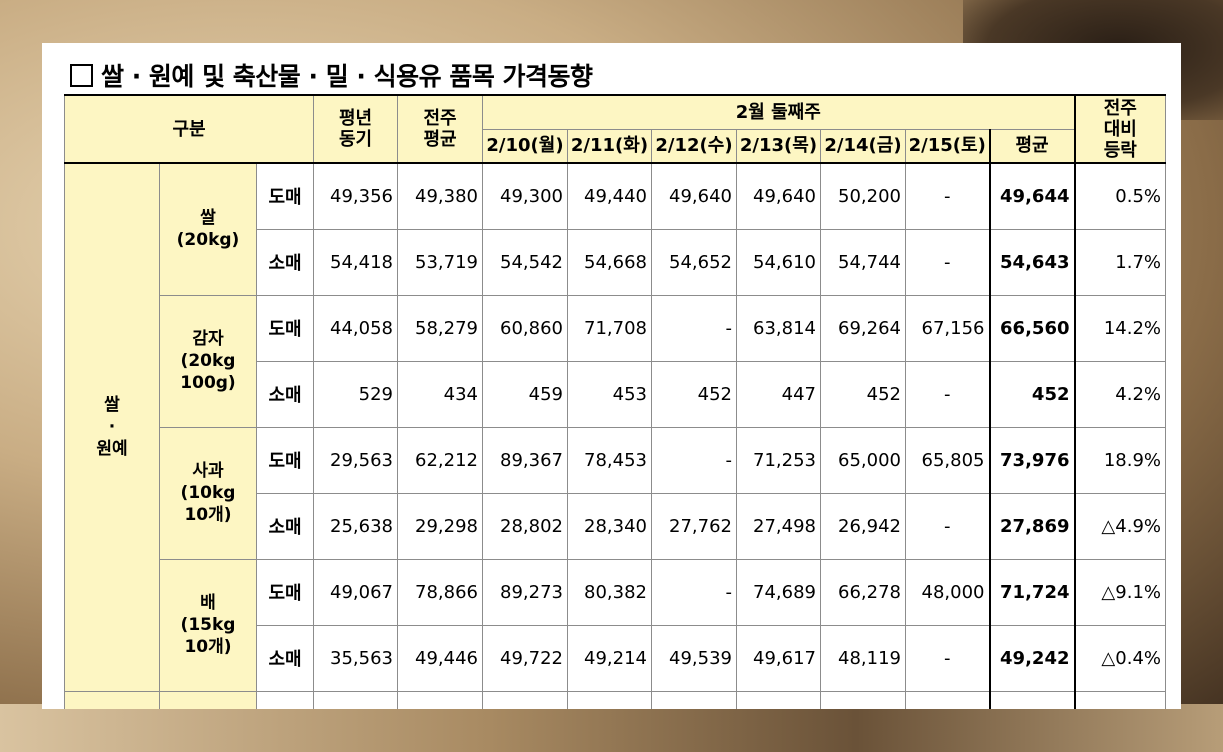  What do you see at coordinates (1120, 658) in the screenshot?
I see `change-value: △0.4%` at bounding box center [1120, 658].